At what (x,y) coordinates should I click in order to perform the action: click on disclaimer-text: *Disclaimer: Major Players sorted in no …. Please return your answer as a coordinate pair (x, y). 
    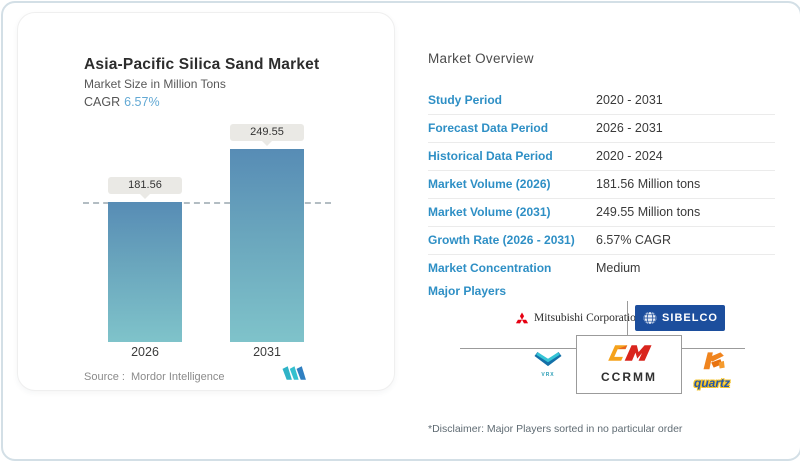
    Looking at the image, I should click on (555, 429).